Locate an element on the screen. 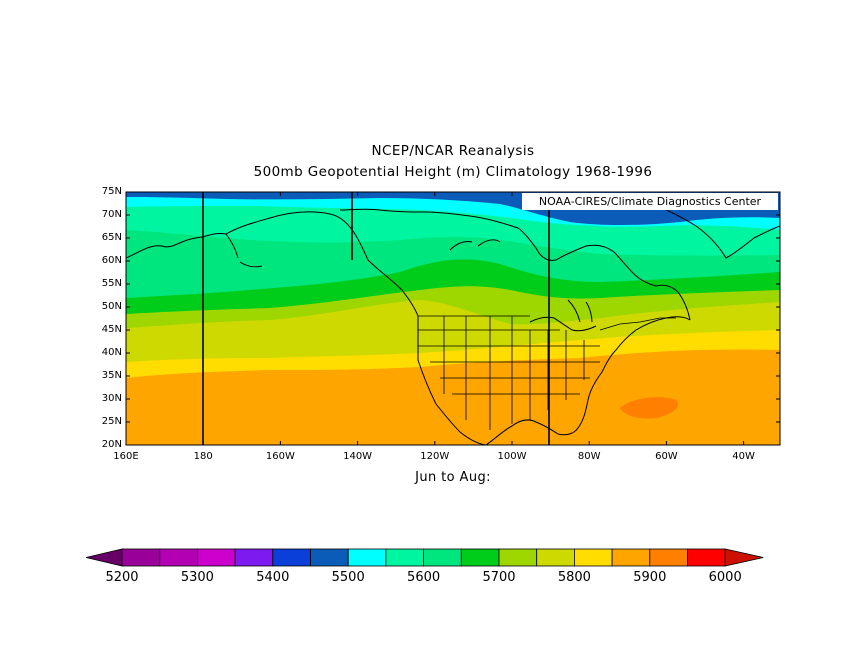  lat-tick-label: 50N is located at coordinates (111, 306).